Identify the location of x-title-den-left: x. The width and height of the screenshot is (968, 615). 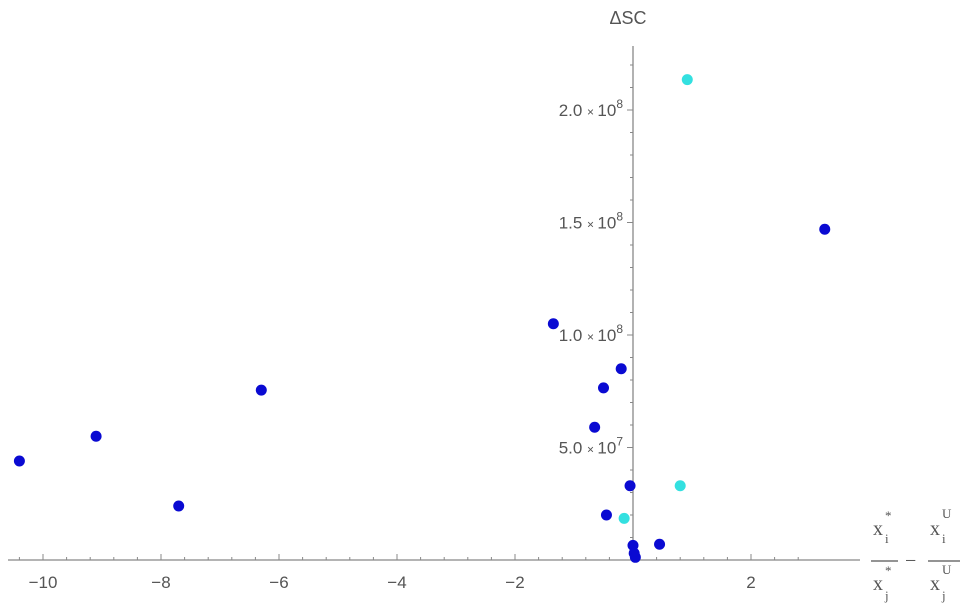
(878, 584).